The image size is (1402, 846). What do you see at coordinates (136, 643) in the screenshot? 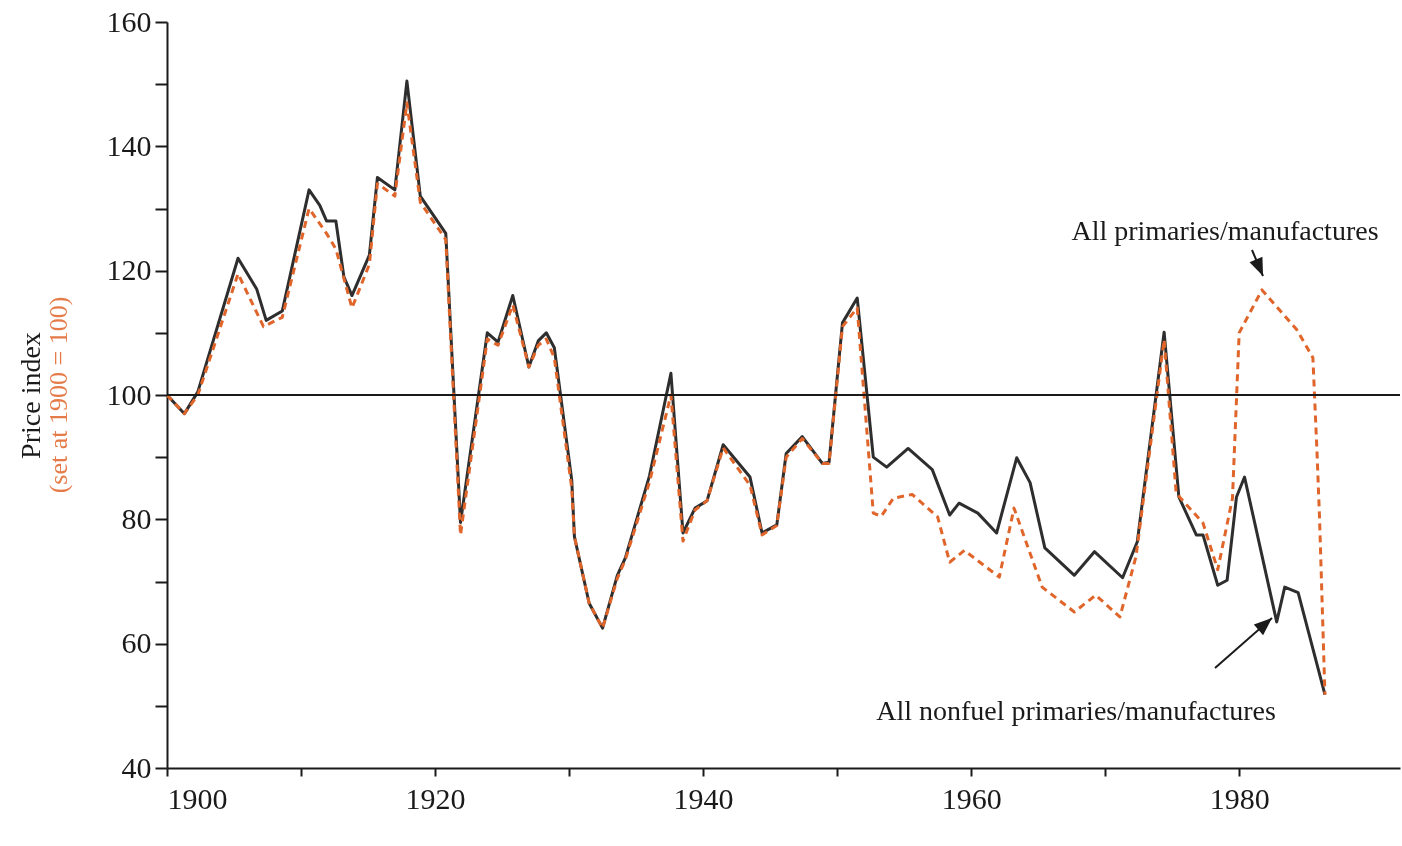
I see `y-tick-label: 60` at bounding box center [136, 643].